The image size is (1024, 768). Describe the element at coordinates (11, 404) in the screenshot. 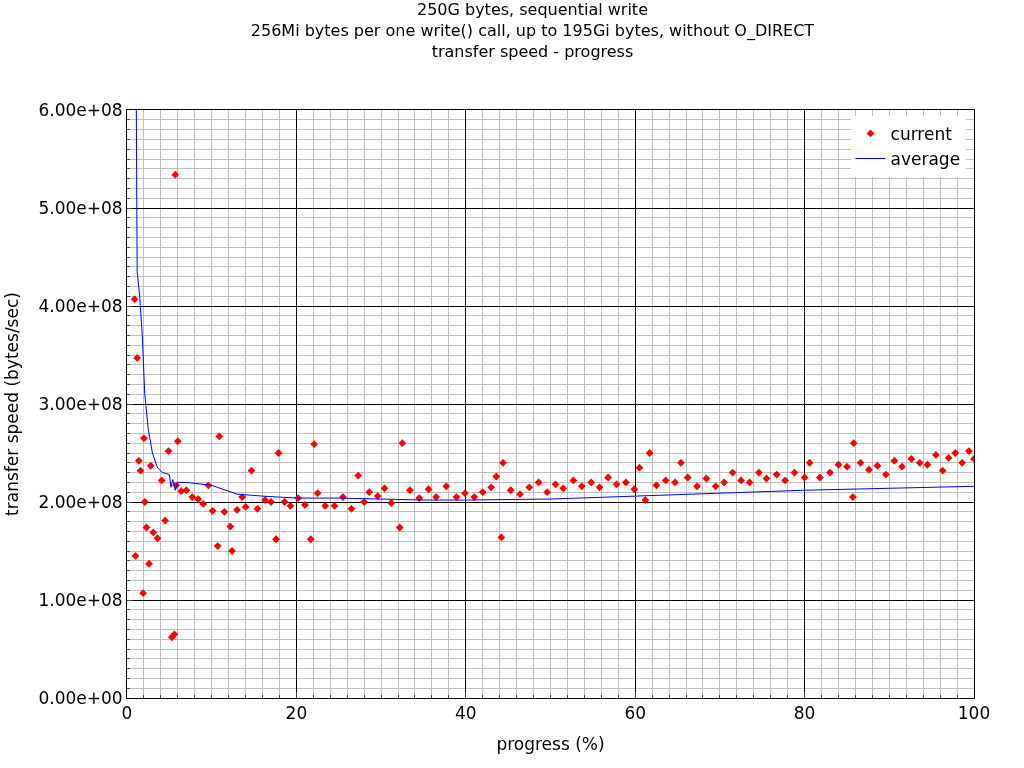

I see `y-axis-title: transfer speed (bytes/sec)` at that location.